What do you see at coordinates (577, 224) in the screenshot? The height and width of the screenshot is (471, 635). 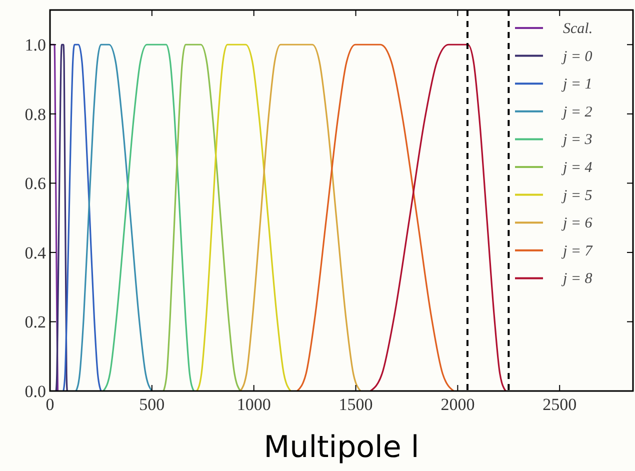 I see `legend-label: j = 6` at bounding box center [577, 224].